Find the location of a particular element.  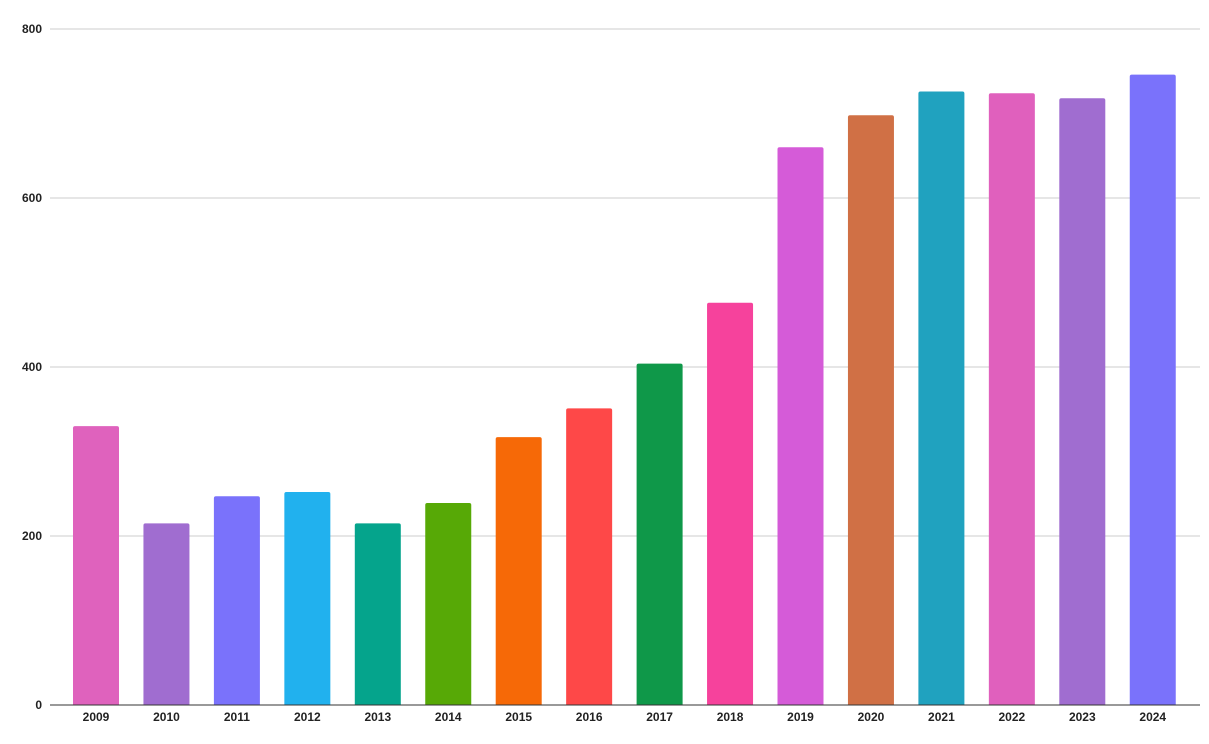

x-tick-label: 2012 is located at coordinates (307, 717).